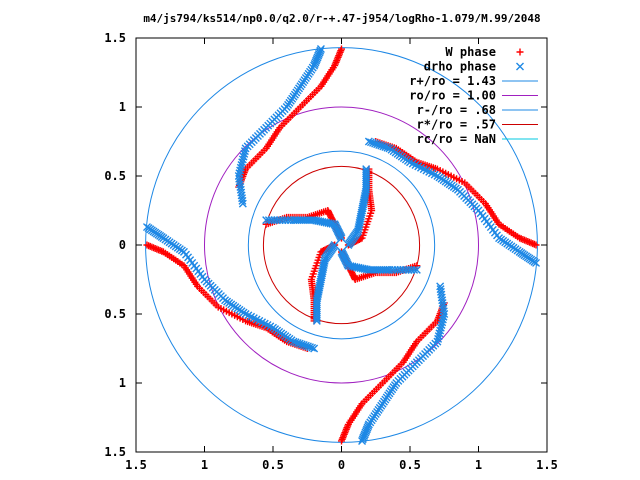 This screenshot has width=640, height=480. What do you see at coordinates (452, 81) in the screenshot?
I see `legend-label: r+/ro = 1.43` at bounding box center [452, 81].